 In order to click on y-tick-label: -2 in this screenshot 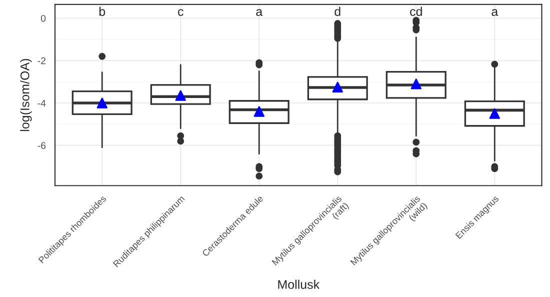, I will do `click(42, 60)`.